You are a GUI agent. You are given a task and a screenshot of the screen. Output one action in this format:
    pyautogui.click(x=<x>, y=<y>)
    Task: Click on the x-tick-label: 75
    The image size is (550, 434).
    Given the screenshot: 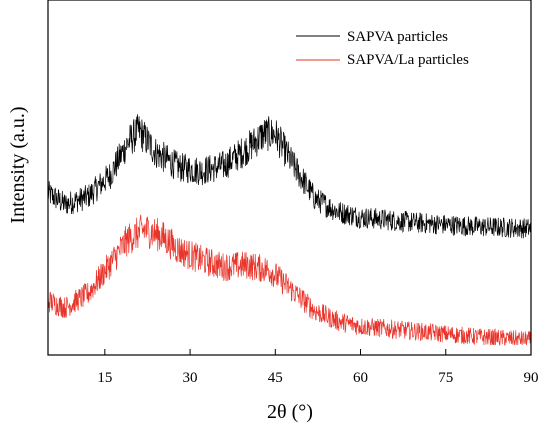 What is the action you would take?
    pyautogui.click(x=445, y=378)
    